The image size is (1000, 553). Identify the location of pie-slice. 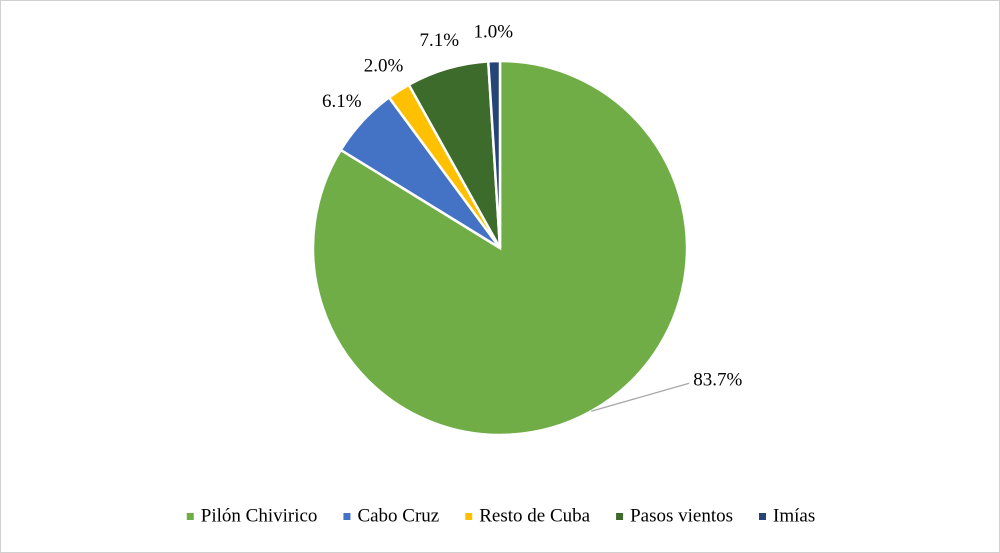
(494, 154).